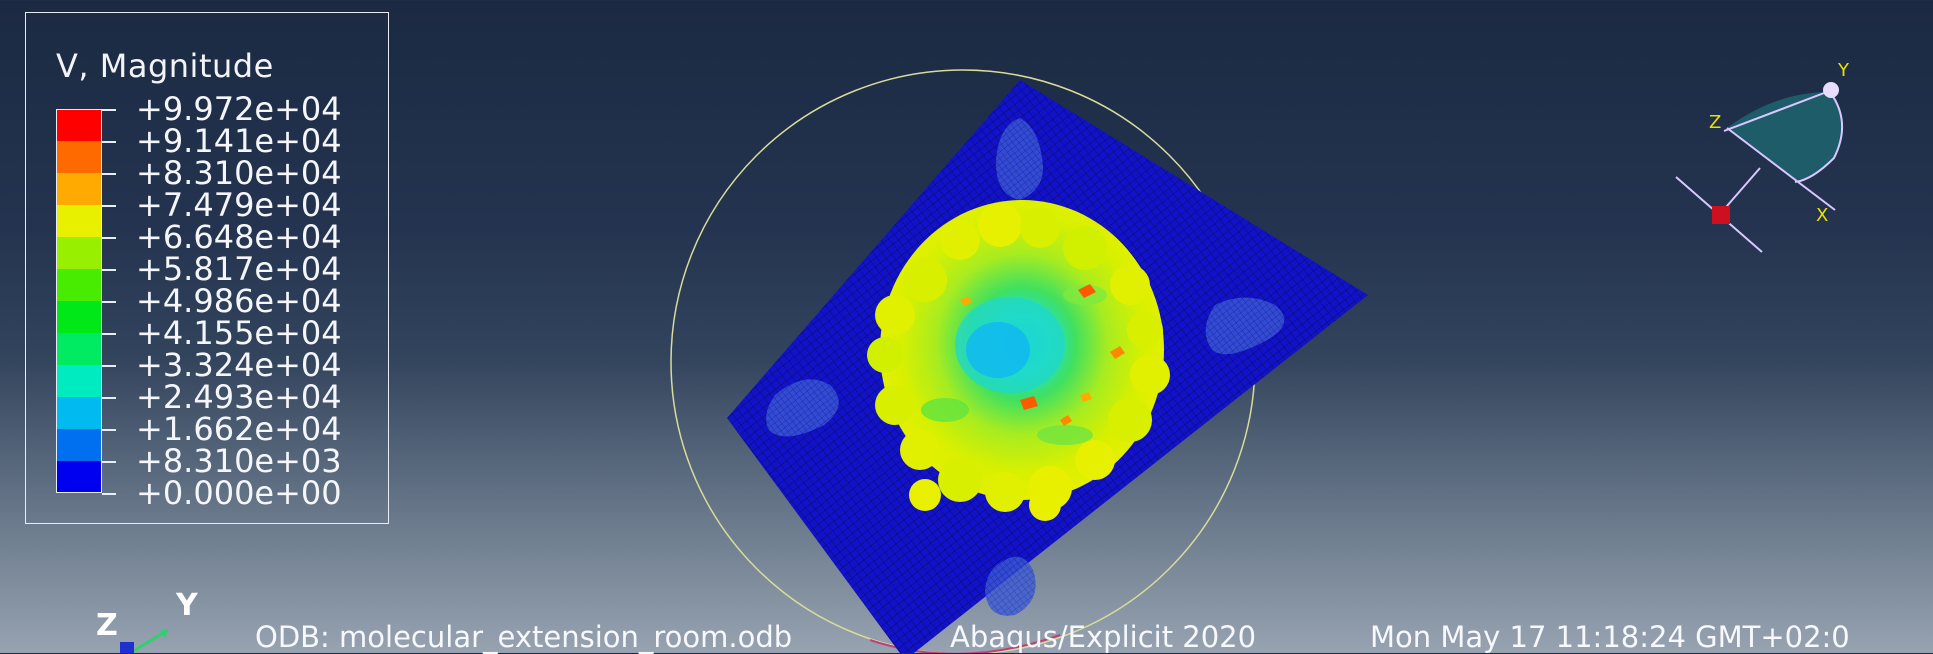 Image resolution: width=1933 pixels, height=654 pixels. I want to click on legend-label: +9.972e+04, so click(239, 109).